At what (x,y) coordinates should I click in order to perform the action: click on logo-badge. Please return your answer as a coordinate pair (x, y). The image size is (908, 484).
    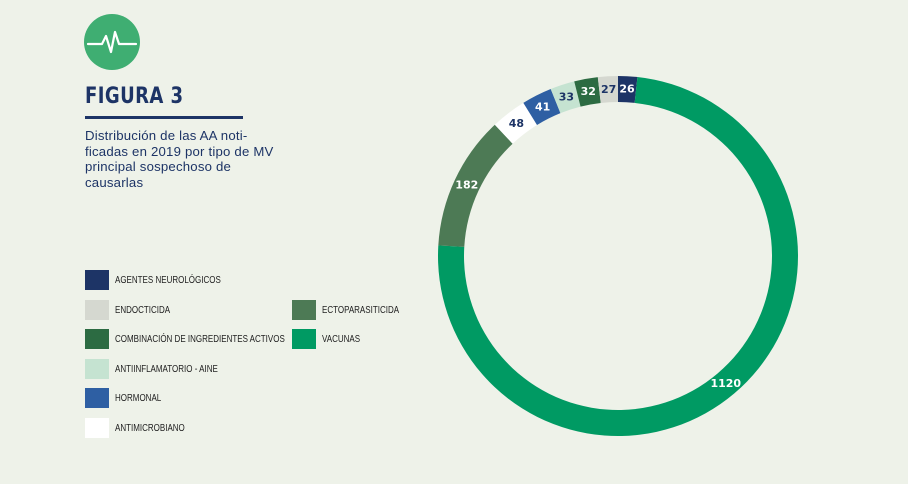
    Looking at the image, I should click on (112, 42).